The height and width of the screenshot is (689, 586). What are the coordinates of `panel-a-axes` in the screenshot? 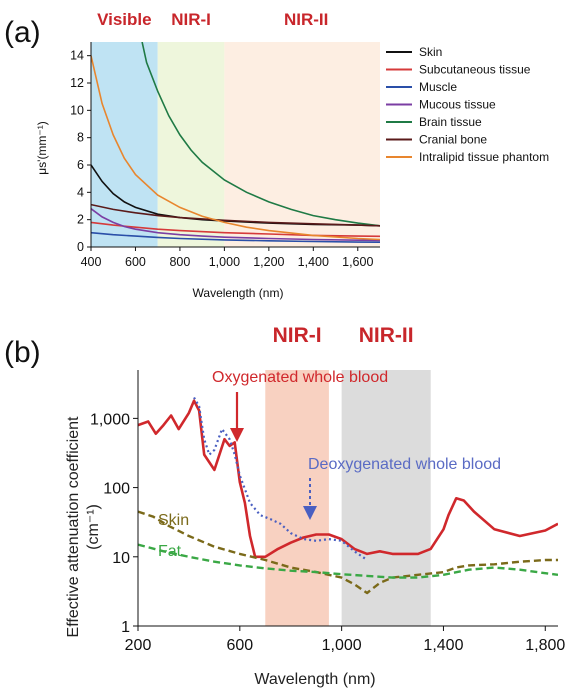 It's located at (235, 145).